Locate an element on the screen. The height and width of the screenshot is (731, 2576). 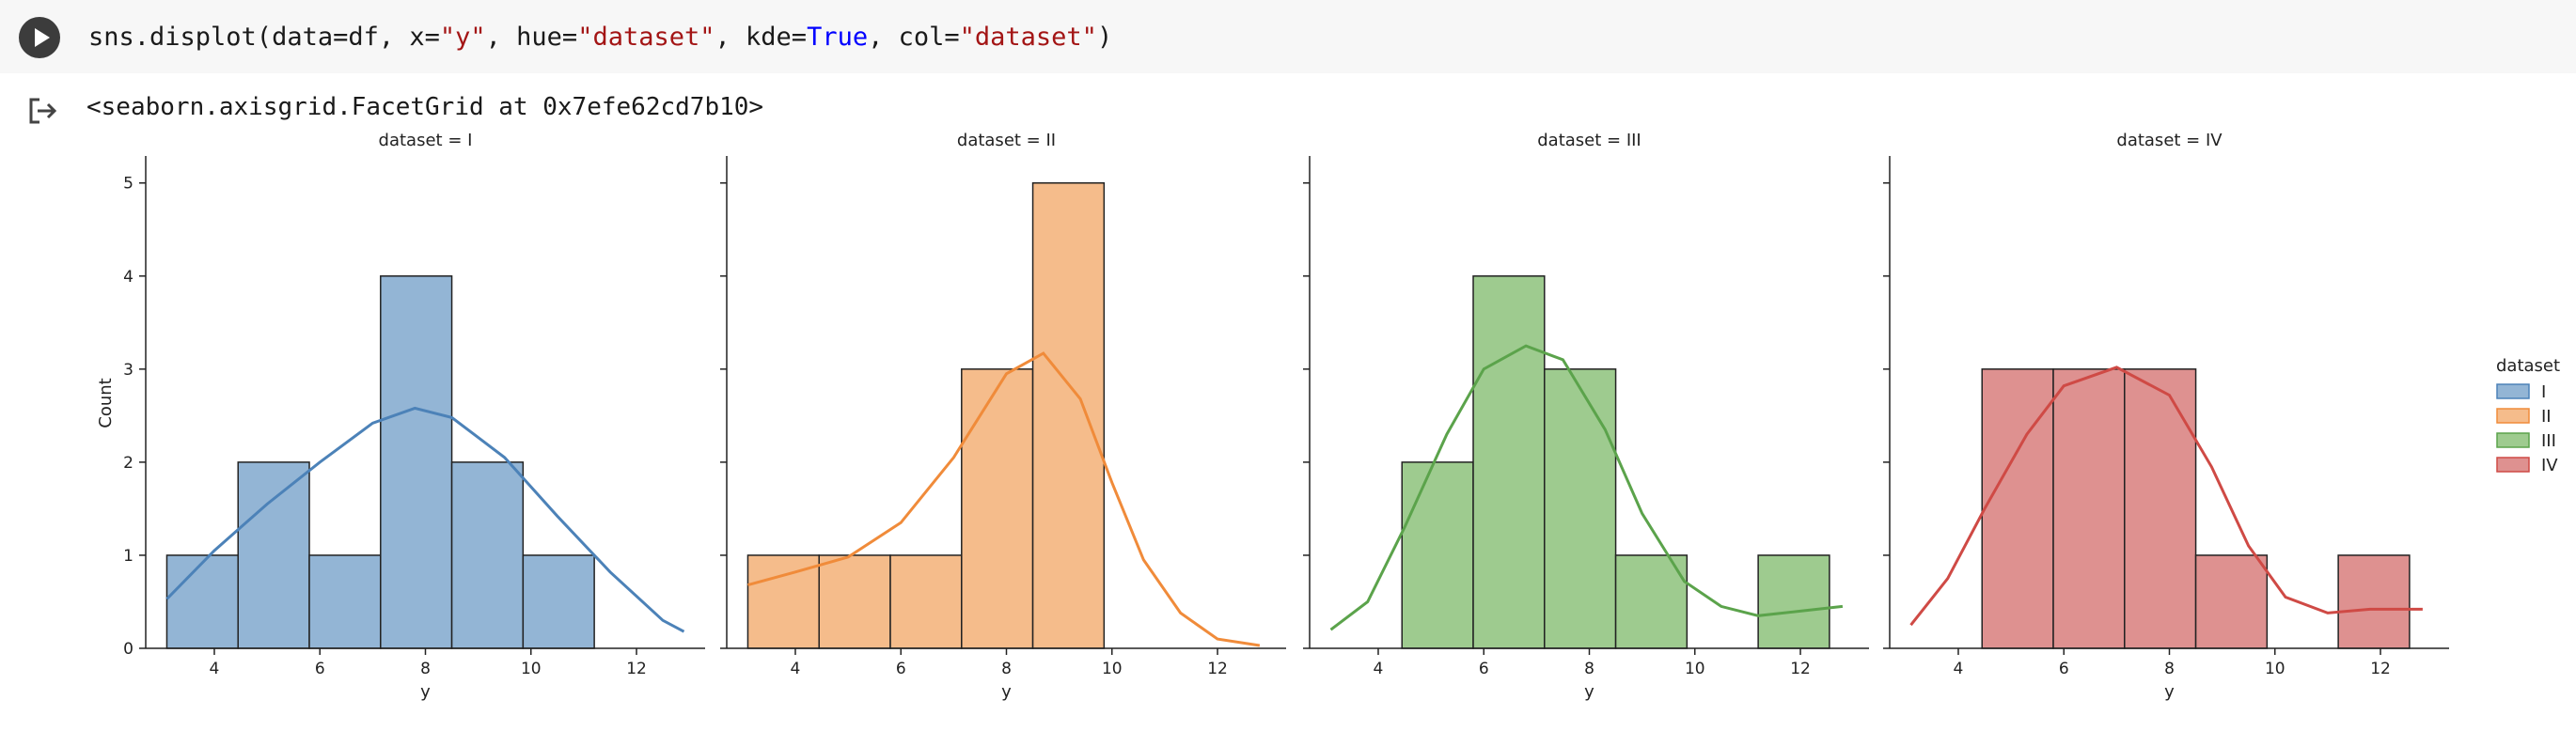
output-arrow-icon is located at coordinates (43, 111).